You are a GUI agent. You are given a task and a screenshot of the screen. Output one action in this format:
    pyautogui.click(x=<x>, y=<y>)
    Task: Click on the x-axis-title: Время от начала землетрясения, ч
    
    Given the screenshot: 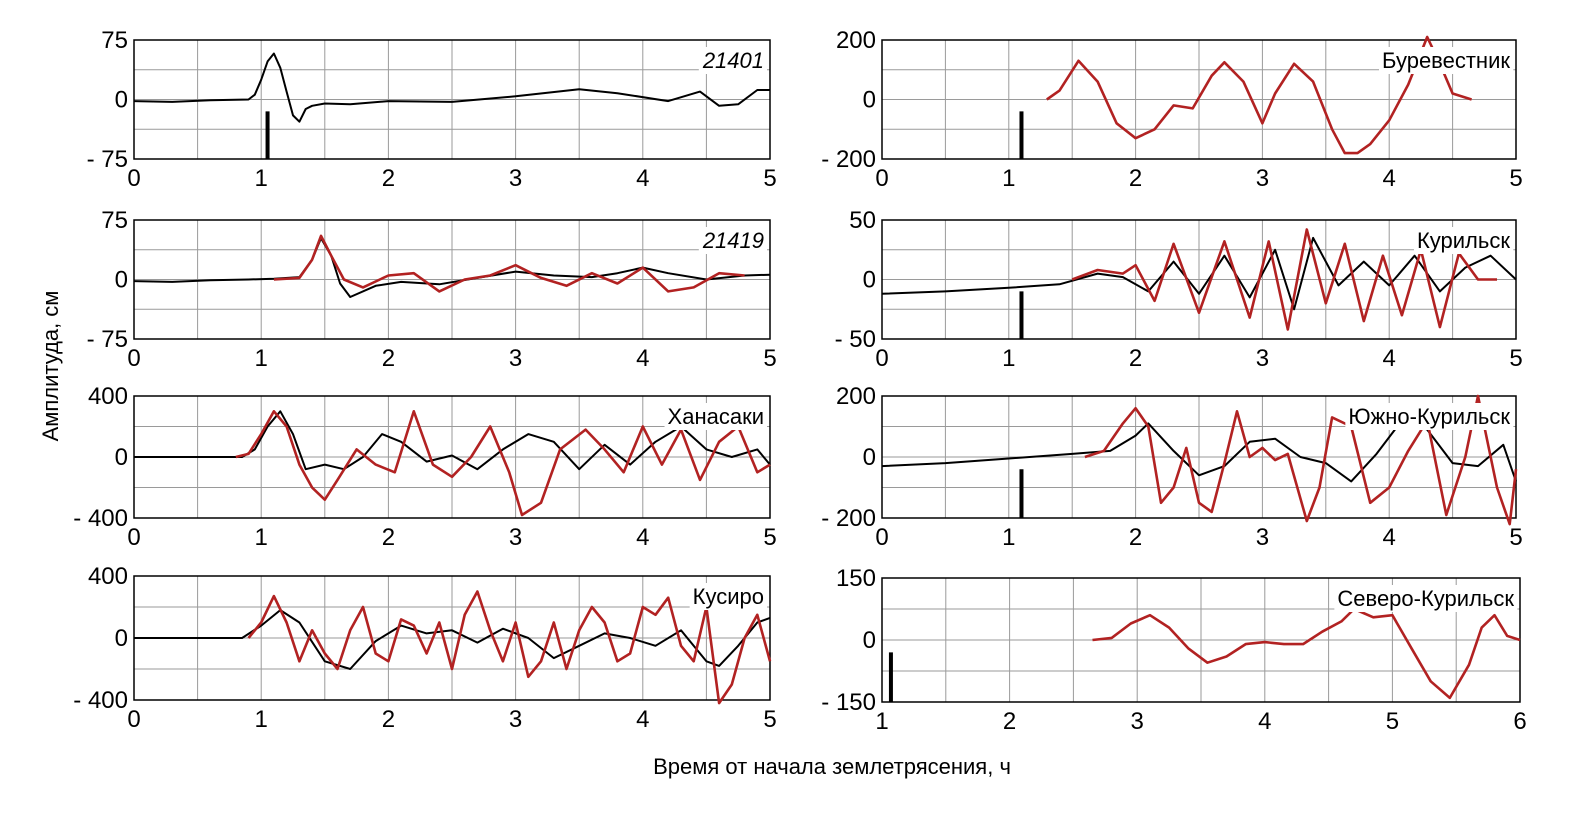 What is the action you would take?
    pyautogui.click(x=832, y=766)
    